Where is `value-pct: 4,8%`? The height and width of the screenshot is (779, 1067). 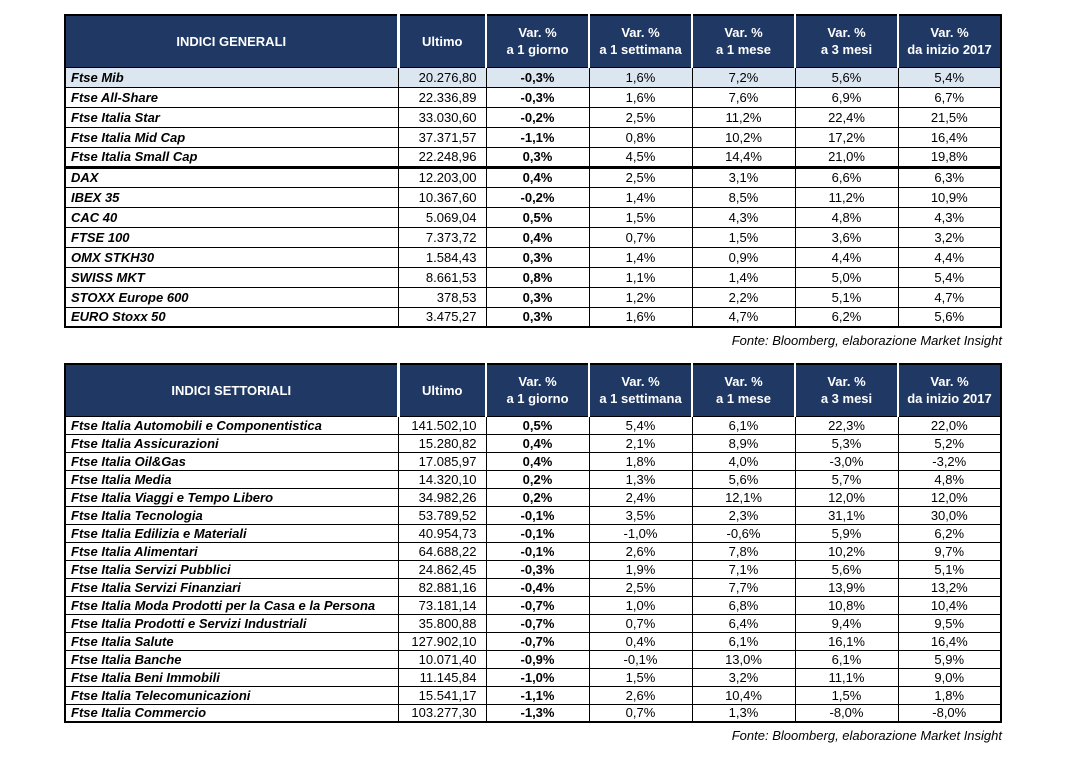
value-pct: 4,8% is located at coordinates (949, 479).